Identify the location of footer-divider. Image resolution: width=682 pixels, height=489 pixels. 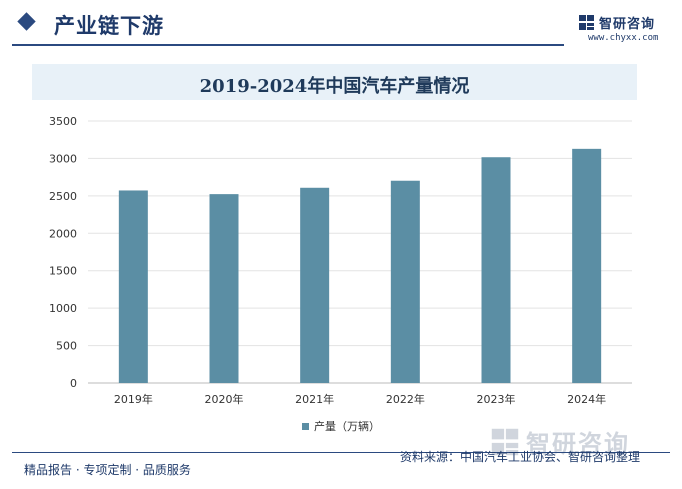
(341, 452).